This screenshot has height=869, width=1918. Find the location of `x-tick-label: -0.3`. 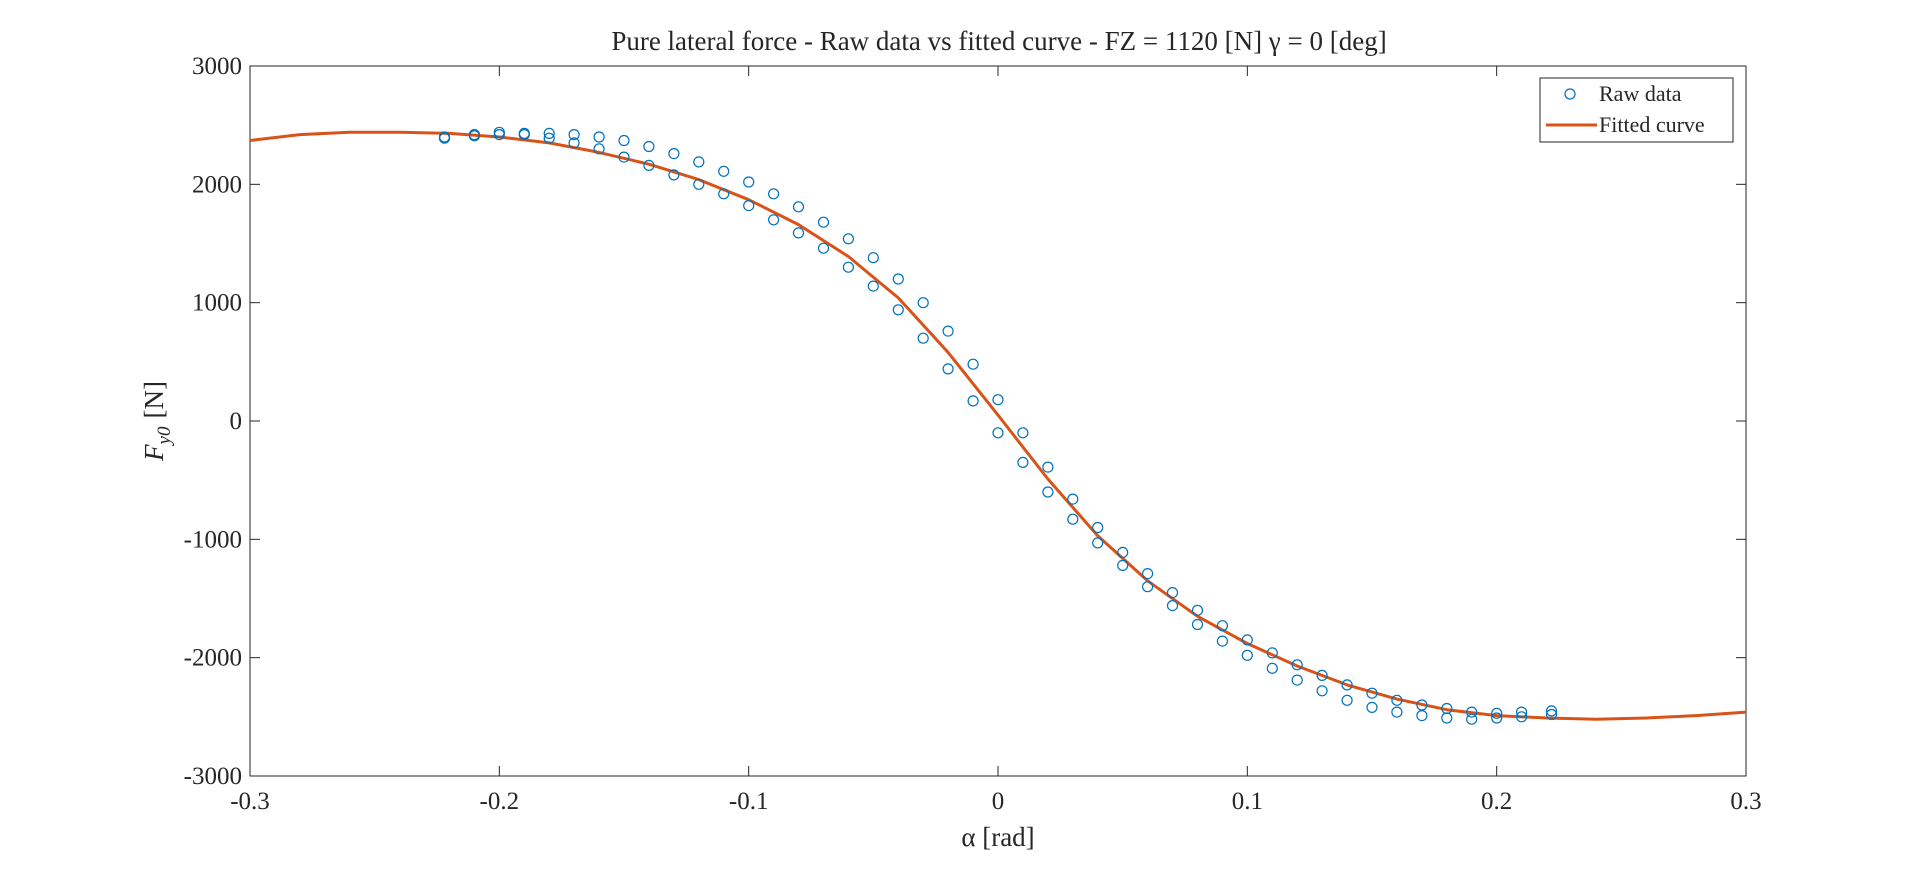

x-tick-label: -0.3 is located at coordinates (250, 801).